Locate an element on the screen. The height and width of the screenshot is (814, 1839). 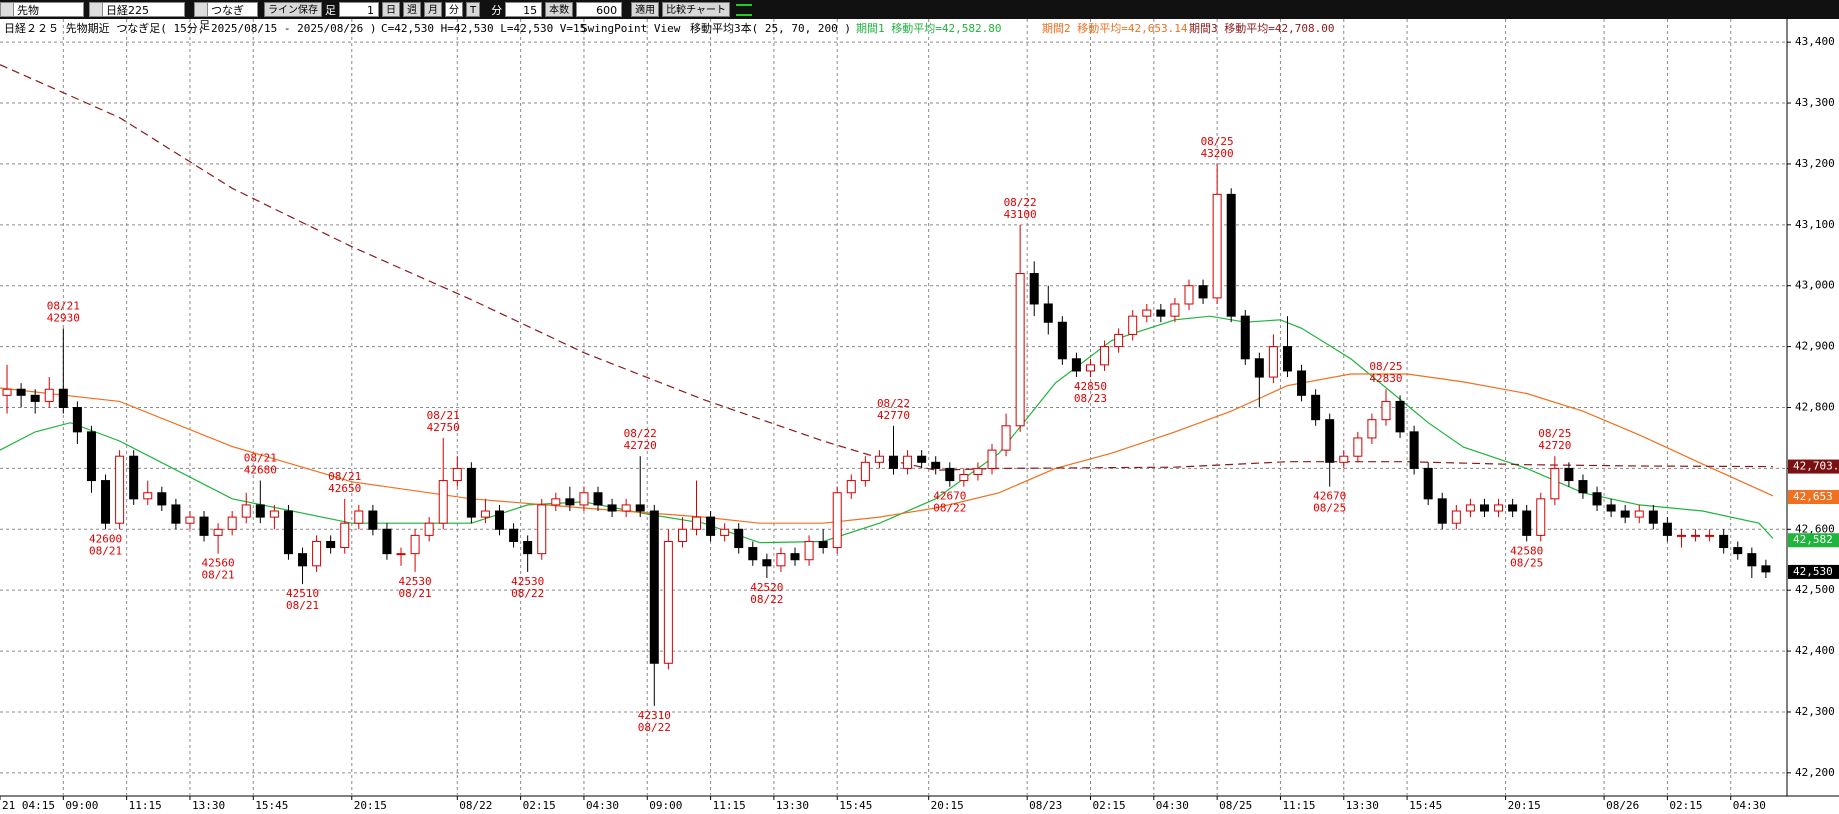
bar-count-input: 1 is located at coordinates (359, 9).